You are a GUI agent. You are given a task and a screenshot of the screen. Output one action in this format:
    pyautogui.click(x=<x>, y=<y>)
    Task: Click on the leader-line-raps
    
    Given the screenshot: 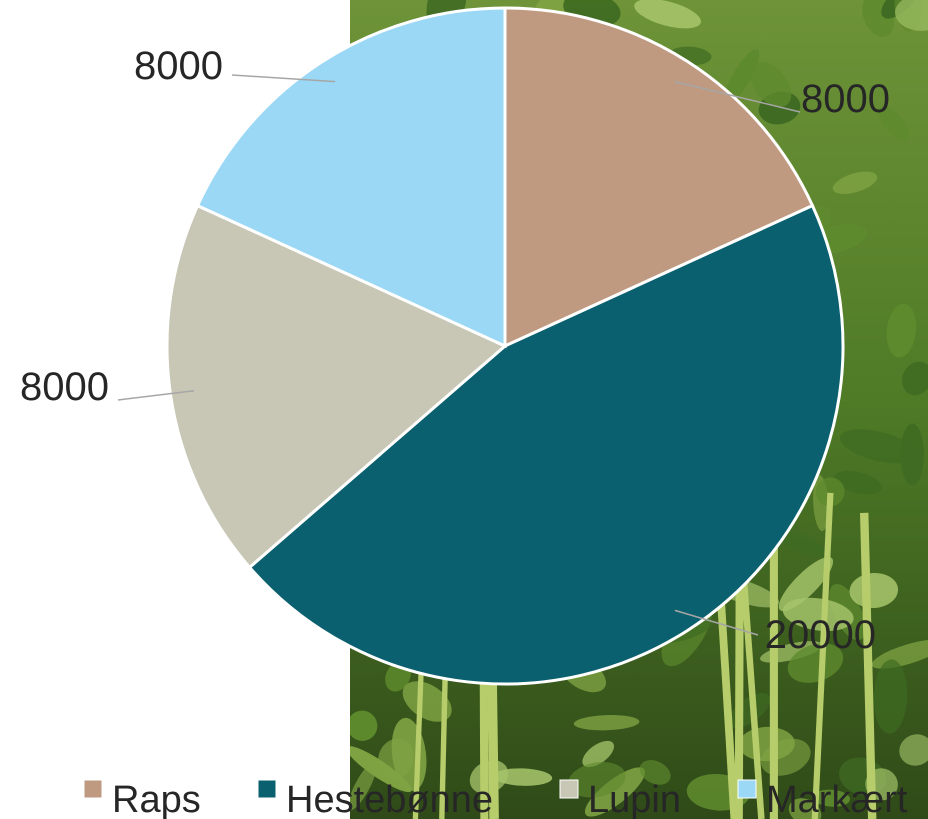 What is the action you would take?
    pyautogui.click(x=737, y=96)
    